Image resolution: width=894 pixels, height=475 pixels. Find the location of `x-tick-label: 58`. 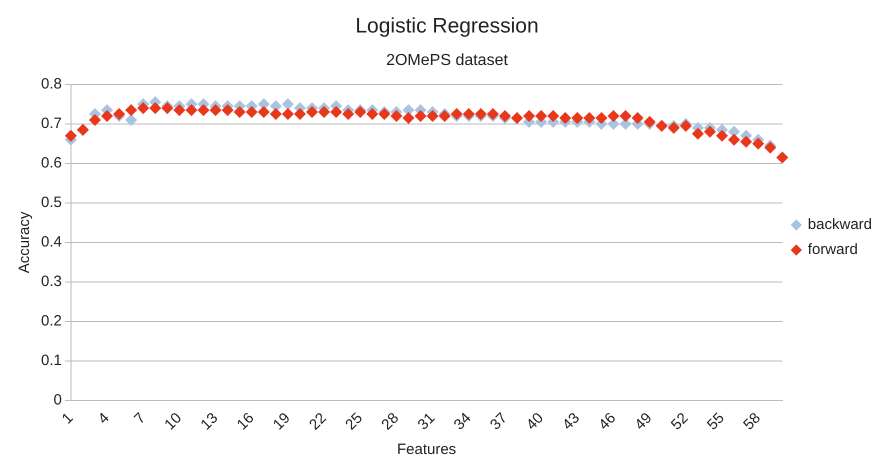

x-tick-label: 58 is located at coordinates (752, 422).